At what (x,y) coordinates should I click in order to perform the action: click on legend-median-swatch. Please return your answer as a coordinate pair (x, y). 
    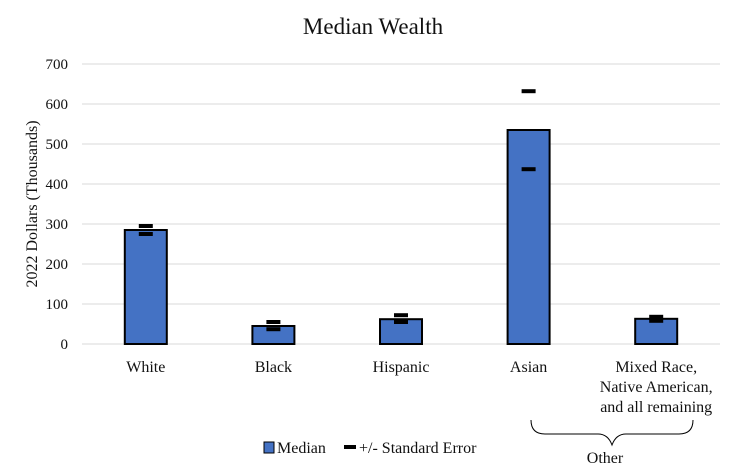
    Looking at the image, I should click on (269, 447).